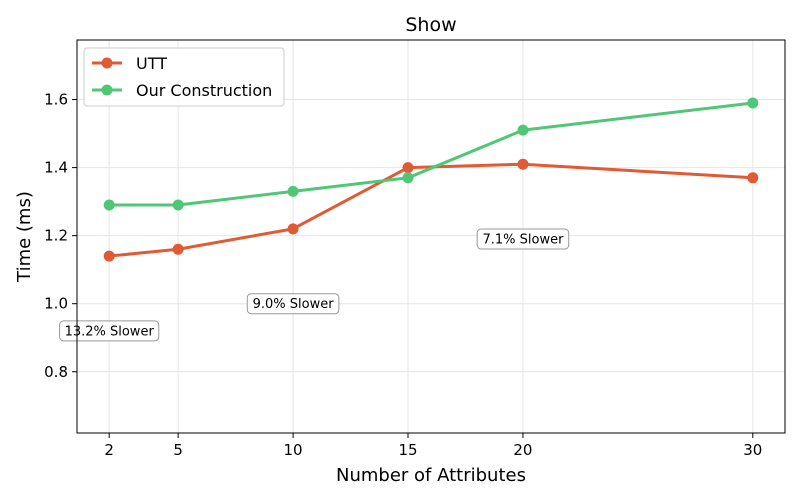 The width and height of the screenshot is (800, 500). What do you see at coordinates (56, 372) in the screenshot?
I see `y-tick-label: 0.8` at bounding box center [56, 372].